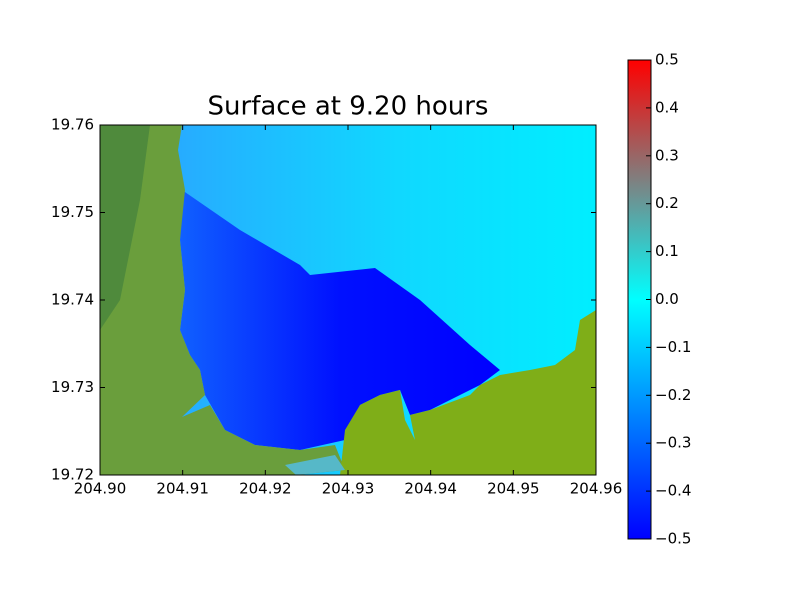  Describe the element at coordinates (72, 387) in the screenshot. I see `y-tick-label: 19.73` at that location.